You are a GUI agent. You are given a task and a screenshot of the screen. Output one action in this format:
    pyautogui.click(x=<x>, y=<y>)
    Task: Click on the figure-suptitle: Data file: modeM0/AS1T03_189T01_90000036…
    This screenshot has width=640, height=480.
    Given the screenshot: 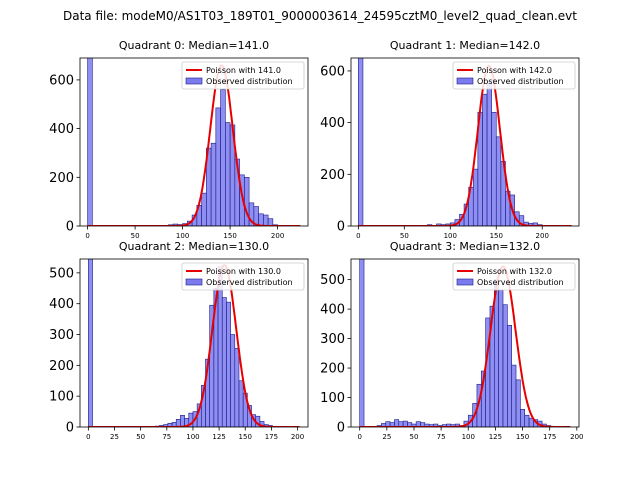 What is the action you would take?
    pyautogui.click(x=320, y=16)
    